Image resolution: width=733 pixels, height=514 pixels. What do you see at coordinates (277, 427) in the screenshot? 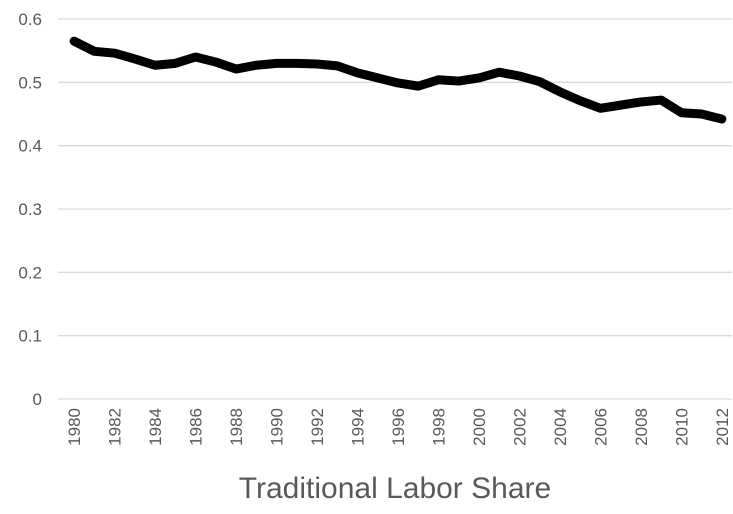
I see `x-tick-label: 1990` at bounding box center [277, 427].